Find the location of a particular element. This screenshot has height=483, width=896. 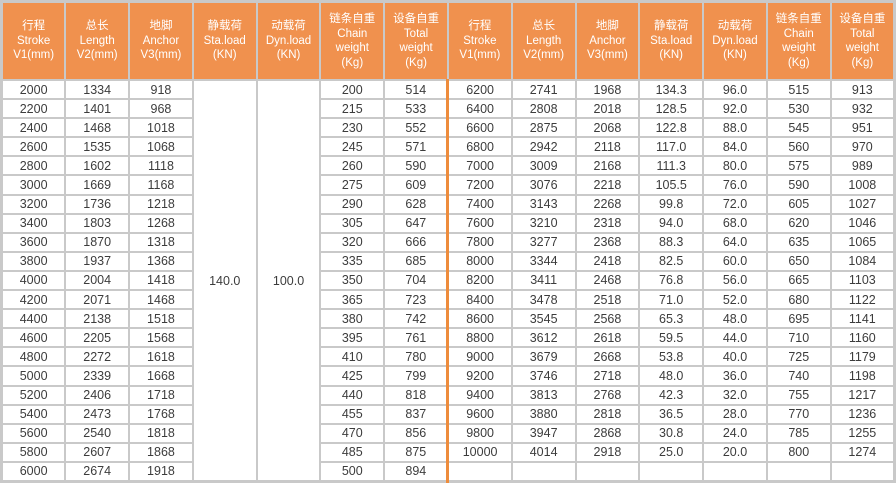

cell: 8800 is located at coordinates (479, 338).